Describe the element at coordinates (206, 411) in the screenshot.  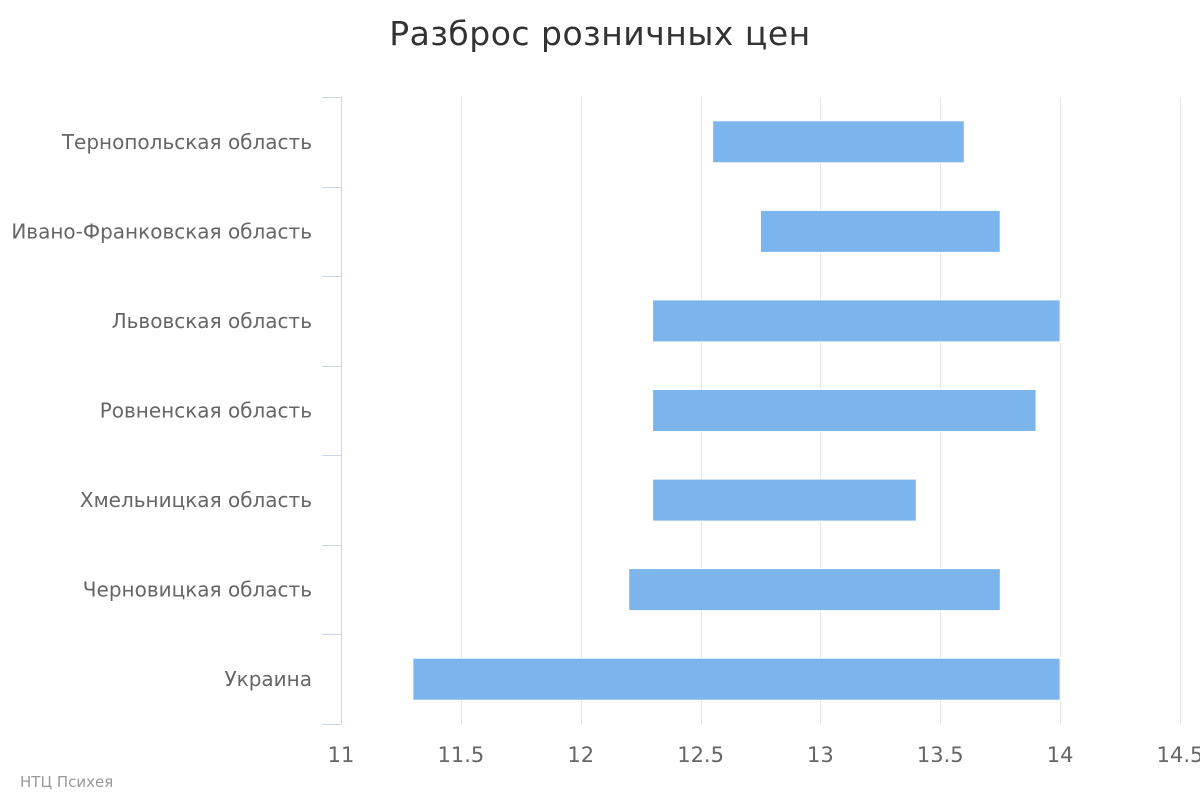
I see `category-label: Ровненская область` at that location.